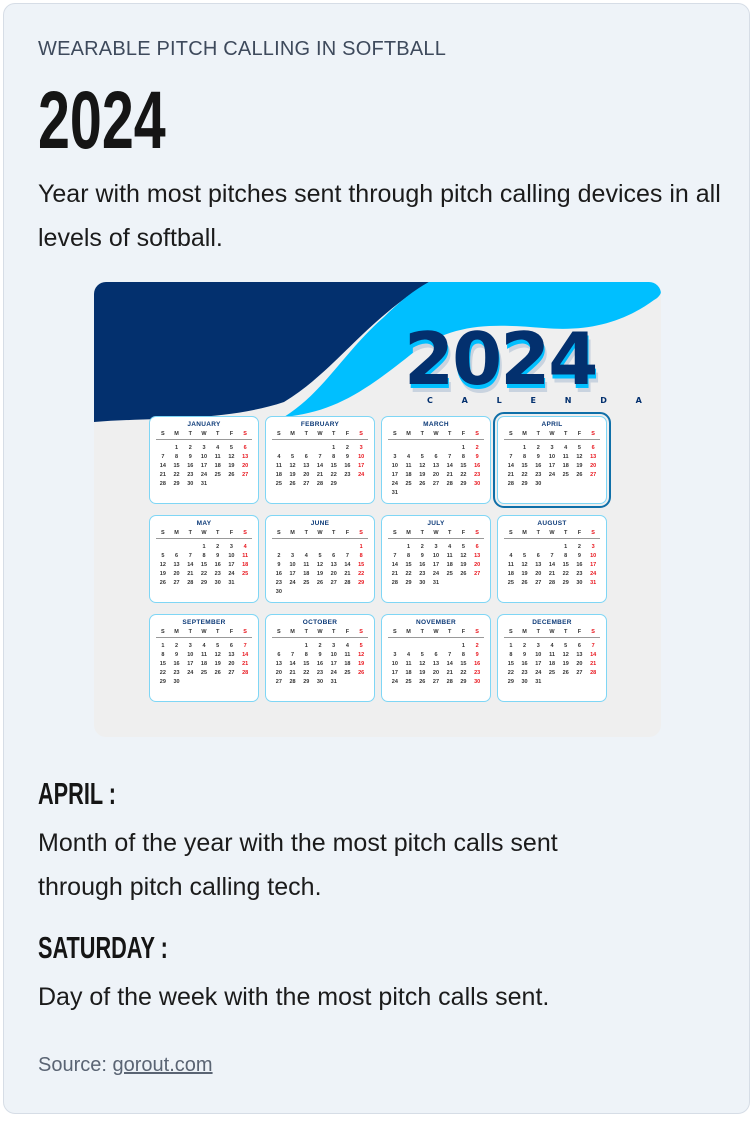 This screenshot has width=755, height=1121. Describe the element at coordinates (320, 673) in the screenshot. I see `day-cell: 23` at that location.